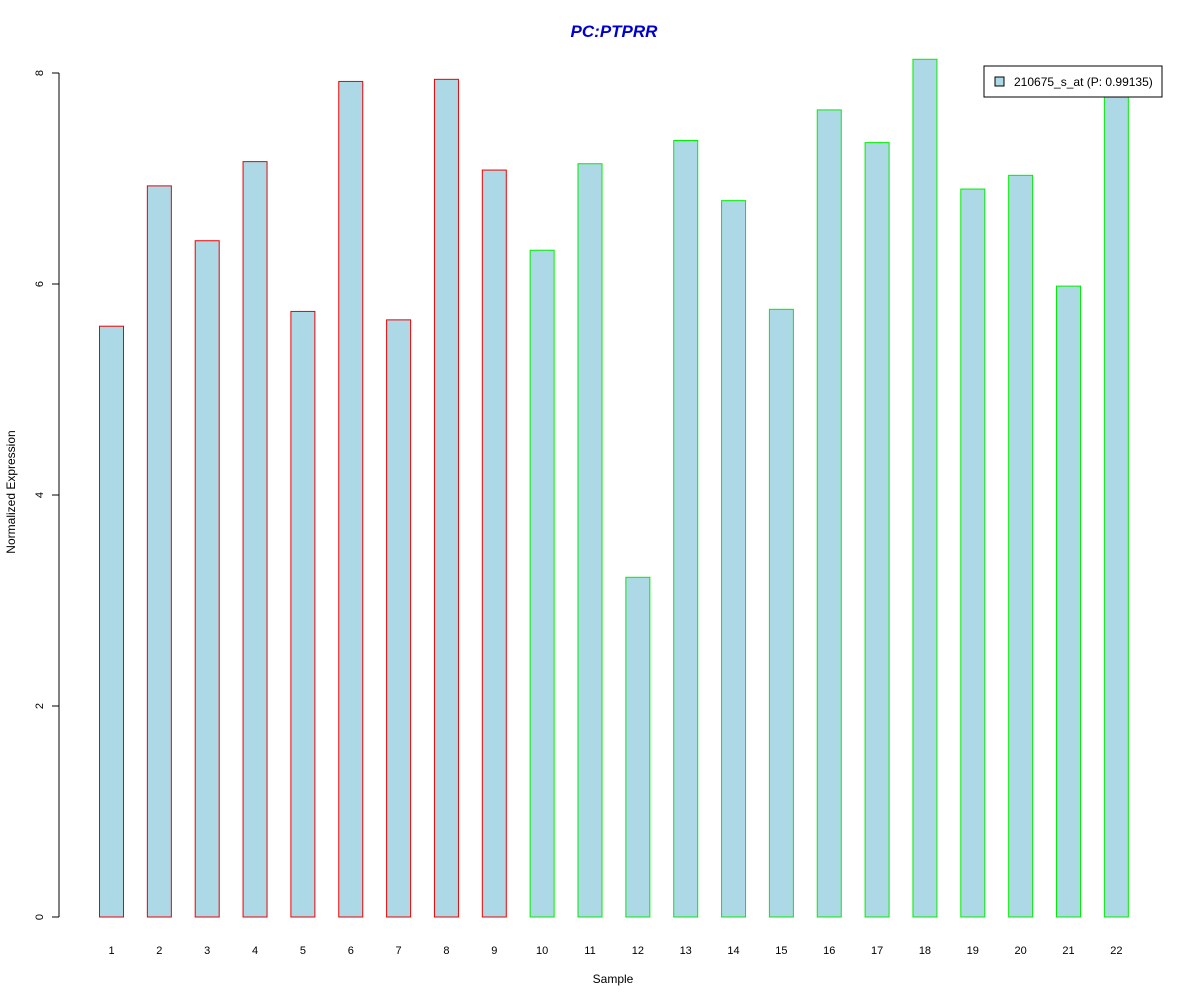  Describe the element at coordinates (1068, 951) in the screenshot. I see `x-tick-label: 21` at that location.